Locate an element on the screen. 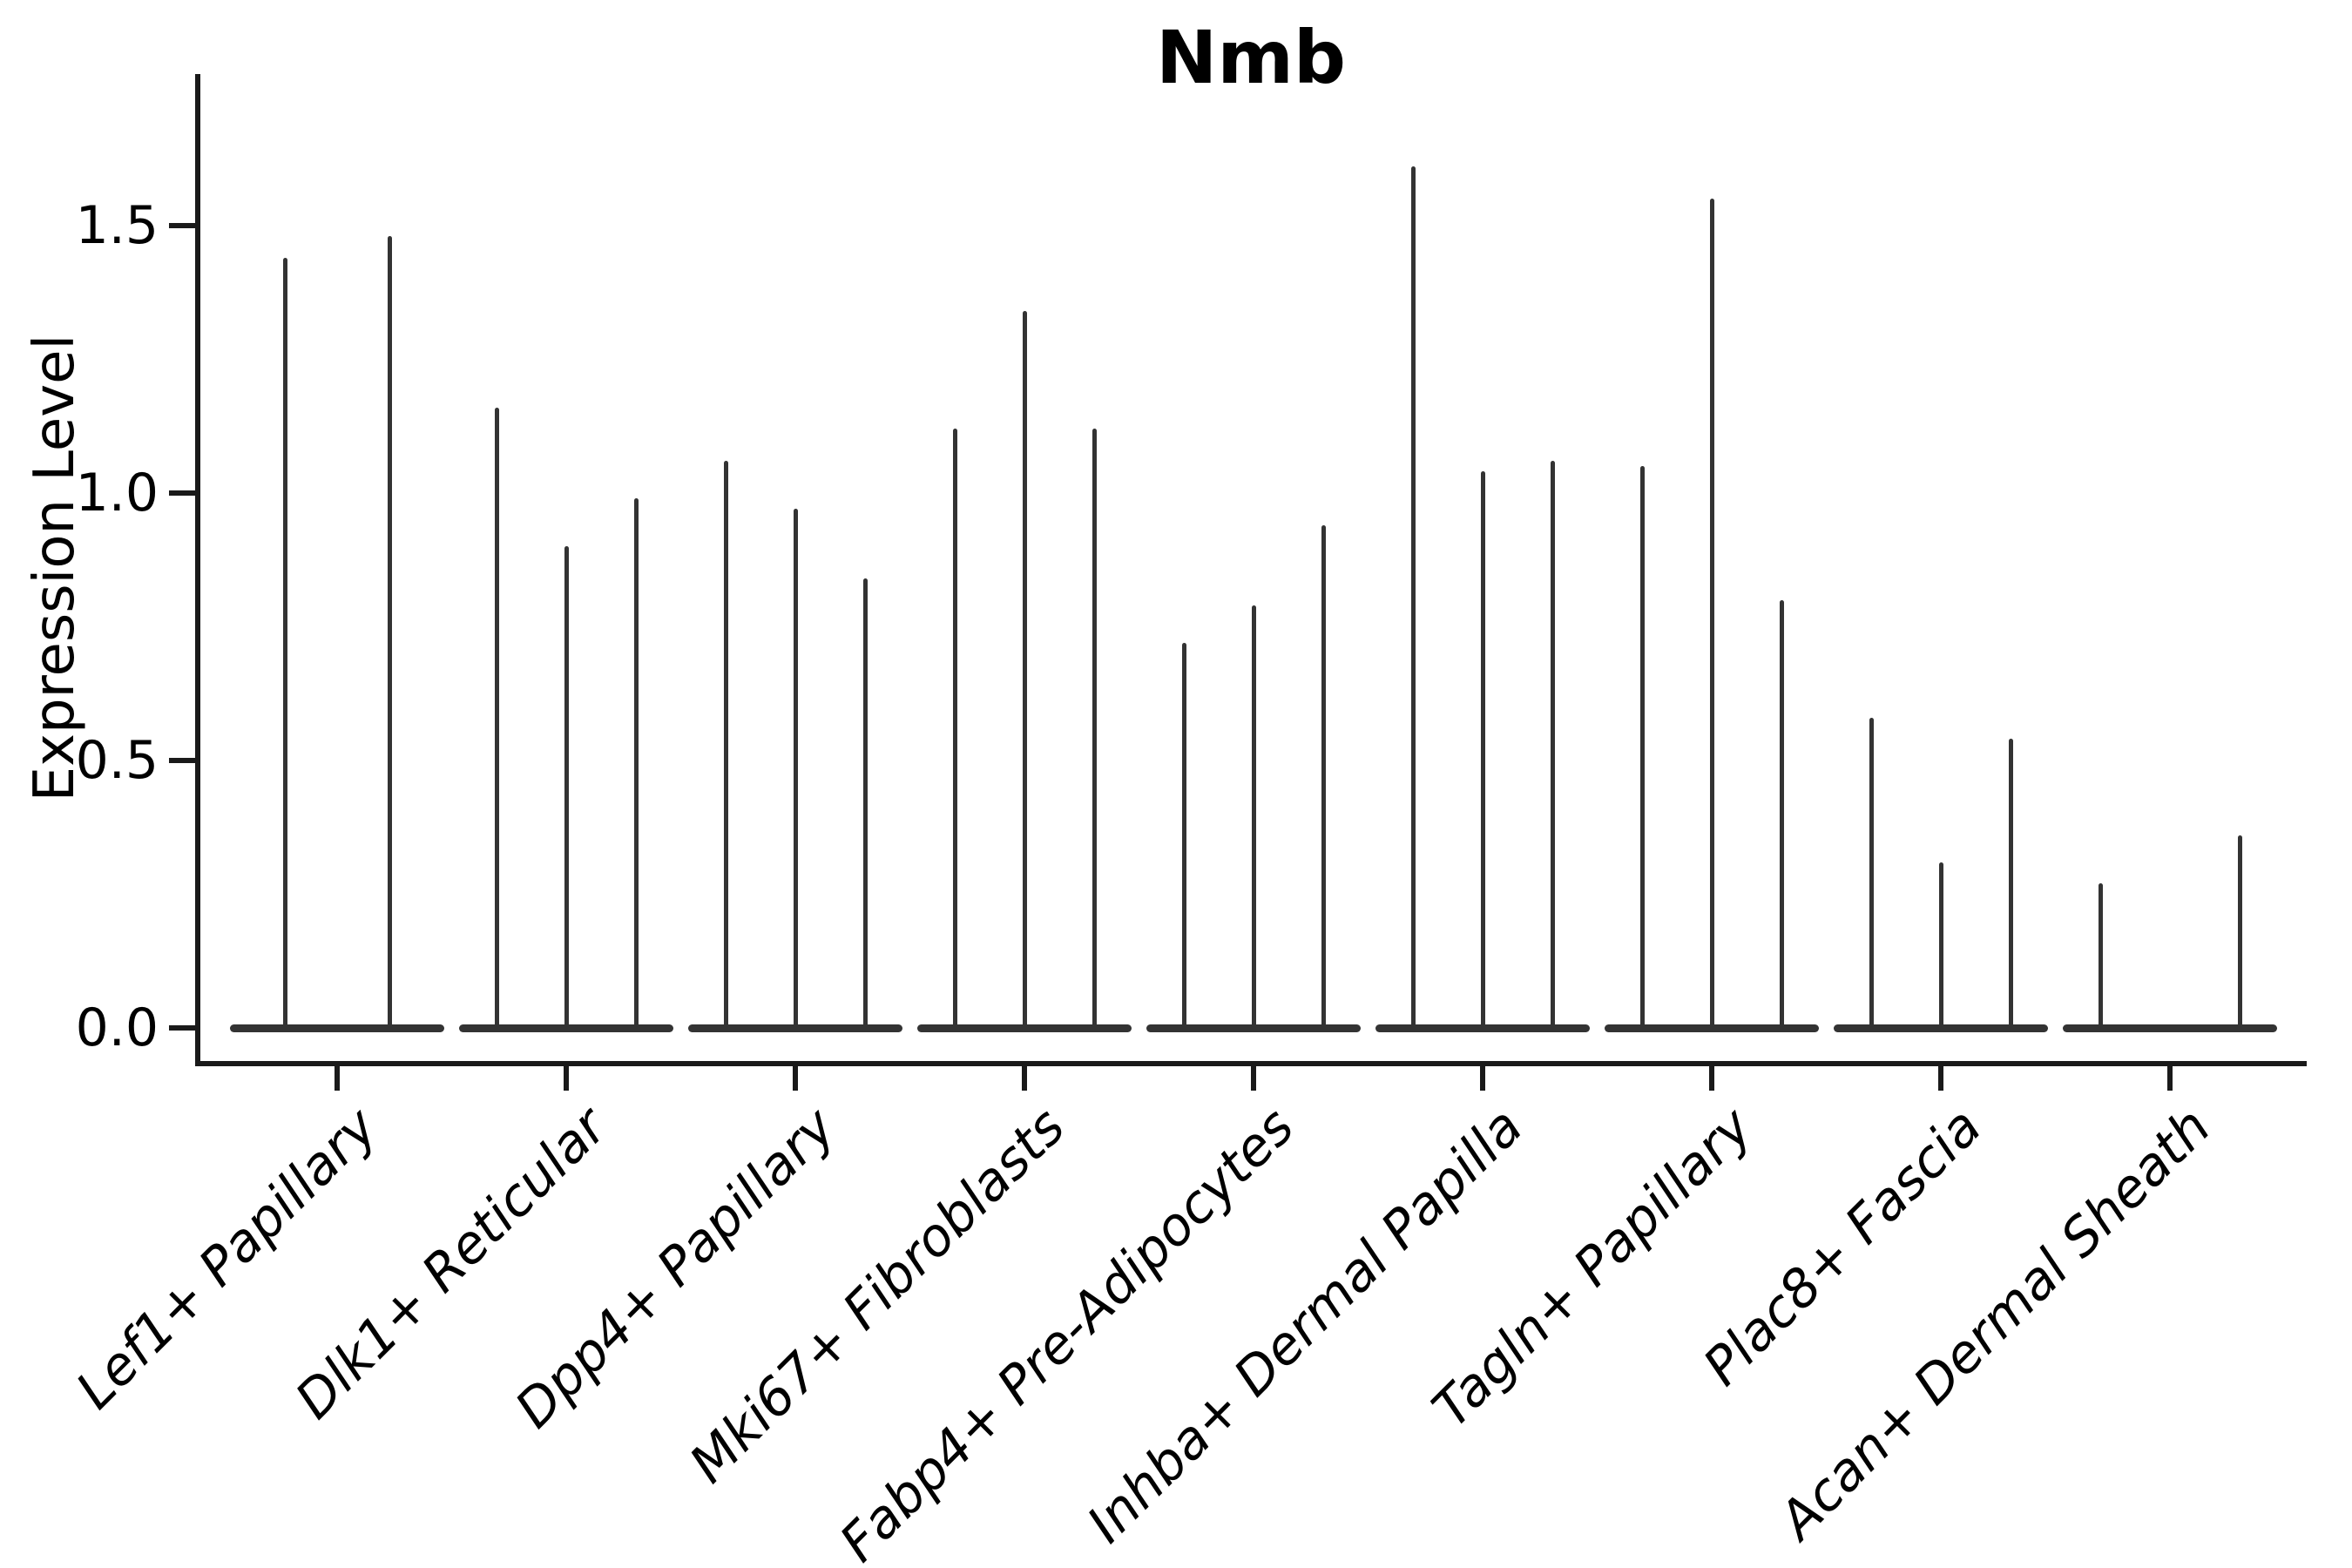  x-tick-label: Mki67+ Fibroblasts is located at coordinates (877, 1296).